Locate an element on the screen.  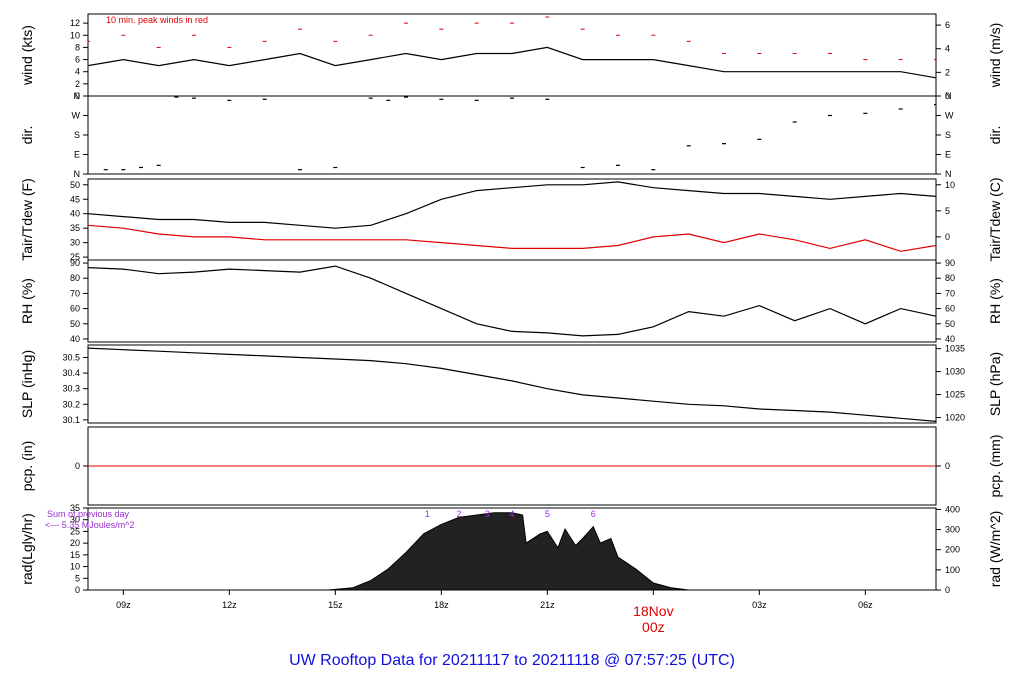
panel-rad-tick-label: 25 is located at coordinates (75, 531).